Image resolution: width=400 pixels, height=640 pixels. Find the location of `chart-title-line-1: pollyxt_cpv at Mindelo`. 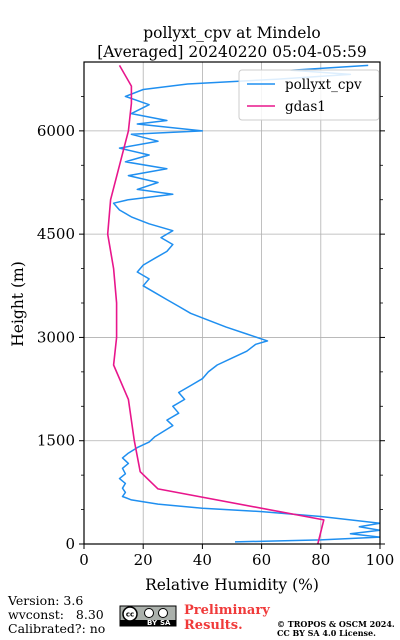

chart-title-line-1: pollyxt_cpv at Mindelo is located at coordinates (232, 33).